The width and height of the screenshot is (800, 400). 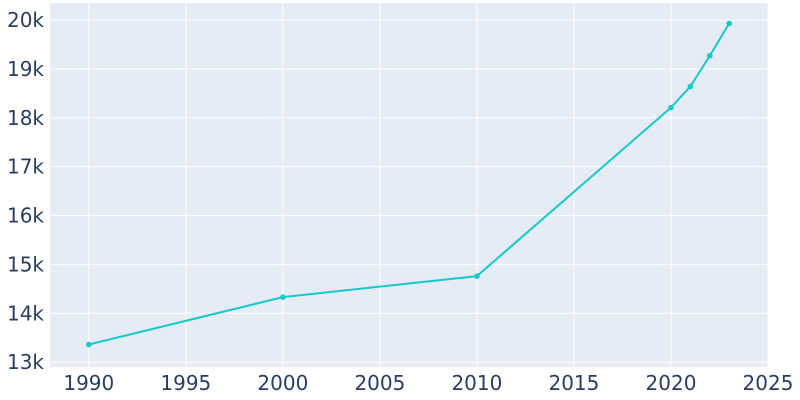 What do you see at coordinates (25, 362) in the screenshot?
I see `y-tick-label: 13k` at bounding box center [25, 362].